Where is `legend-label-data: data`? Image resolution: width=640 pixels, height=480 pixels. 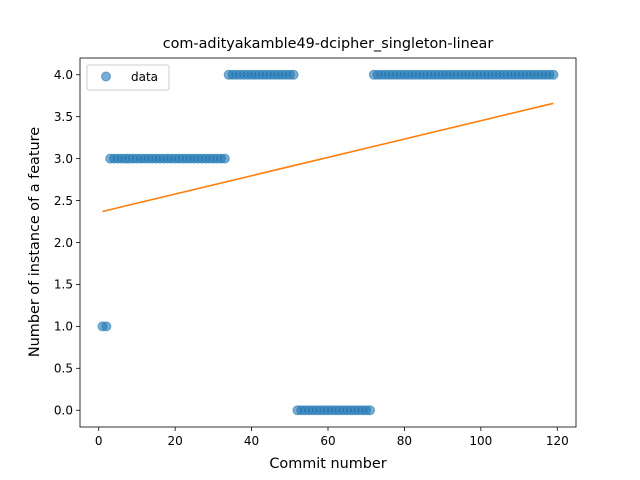
legend-label-data: data is located at coordinates (144, 77).